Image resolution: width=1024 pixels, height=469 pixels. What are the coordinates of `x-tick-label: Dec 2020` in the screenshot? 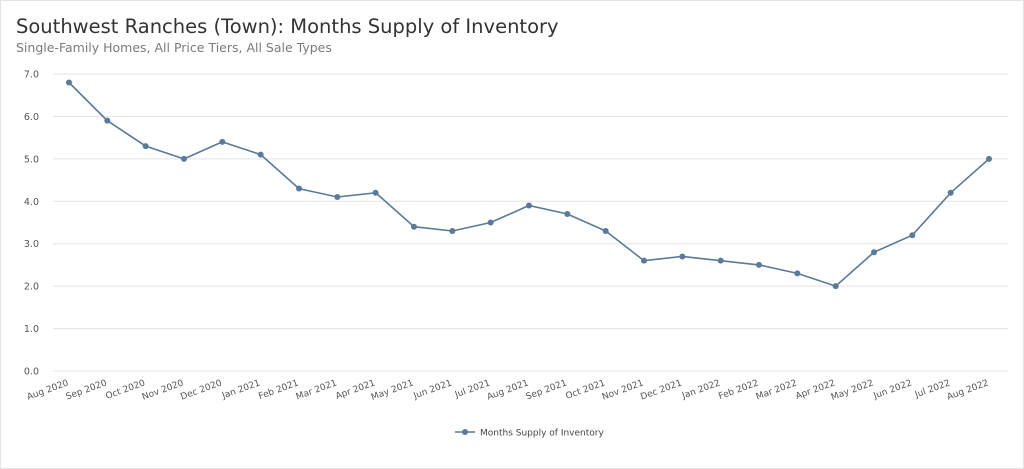 It's located at (201, 390).